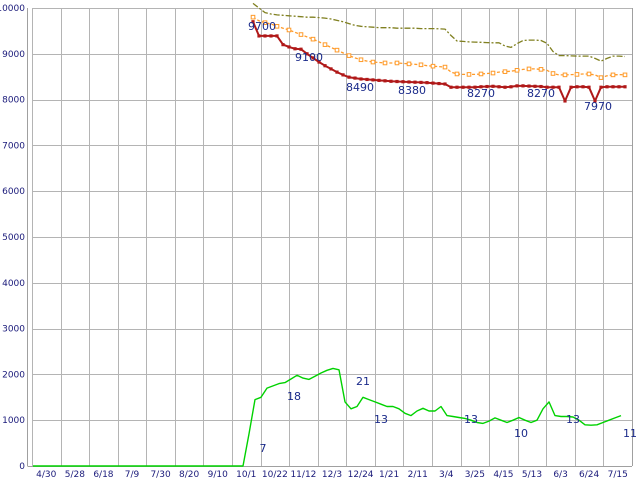 The height and width of the screenshot is (480, 640). I want to click on y-tick-label: 10000, so click(12, 9).